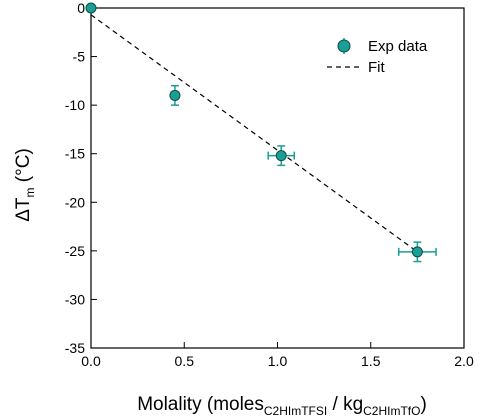  I want to click on y-axis-title-end: (°C), so click(23, 167).